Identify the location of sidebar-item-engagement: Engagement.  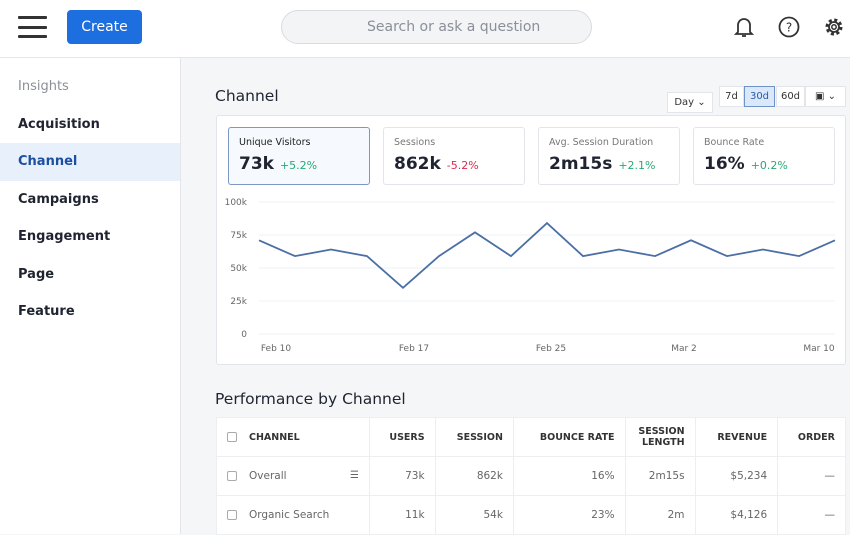
(90, 237).